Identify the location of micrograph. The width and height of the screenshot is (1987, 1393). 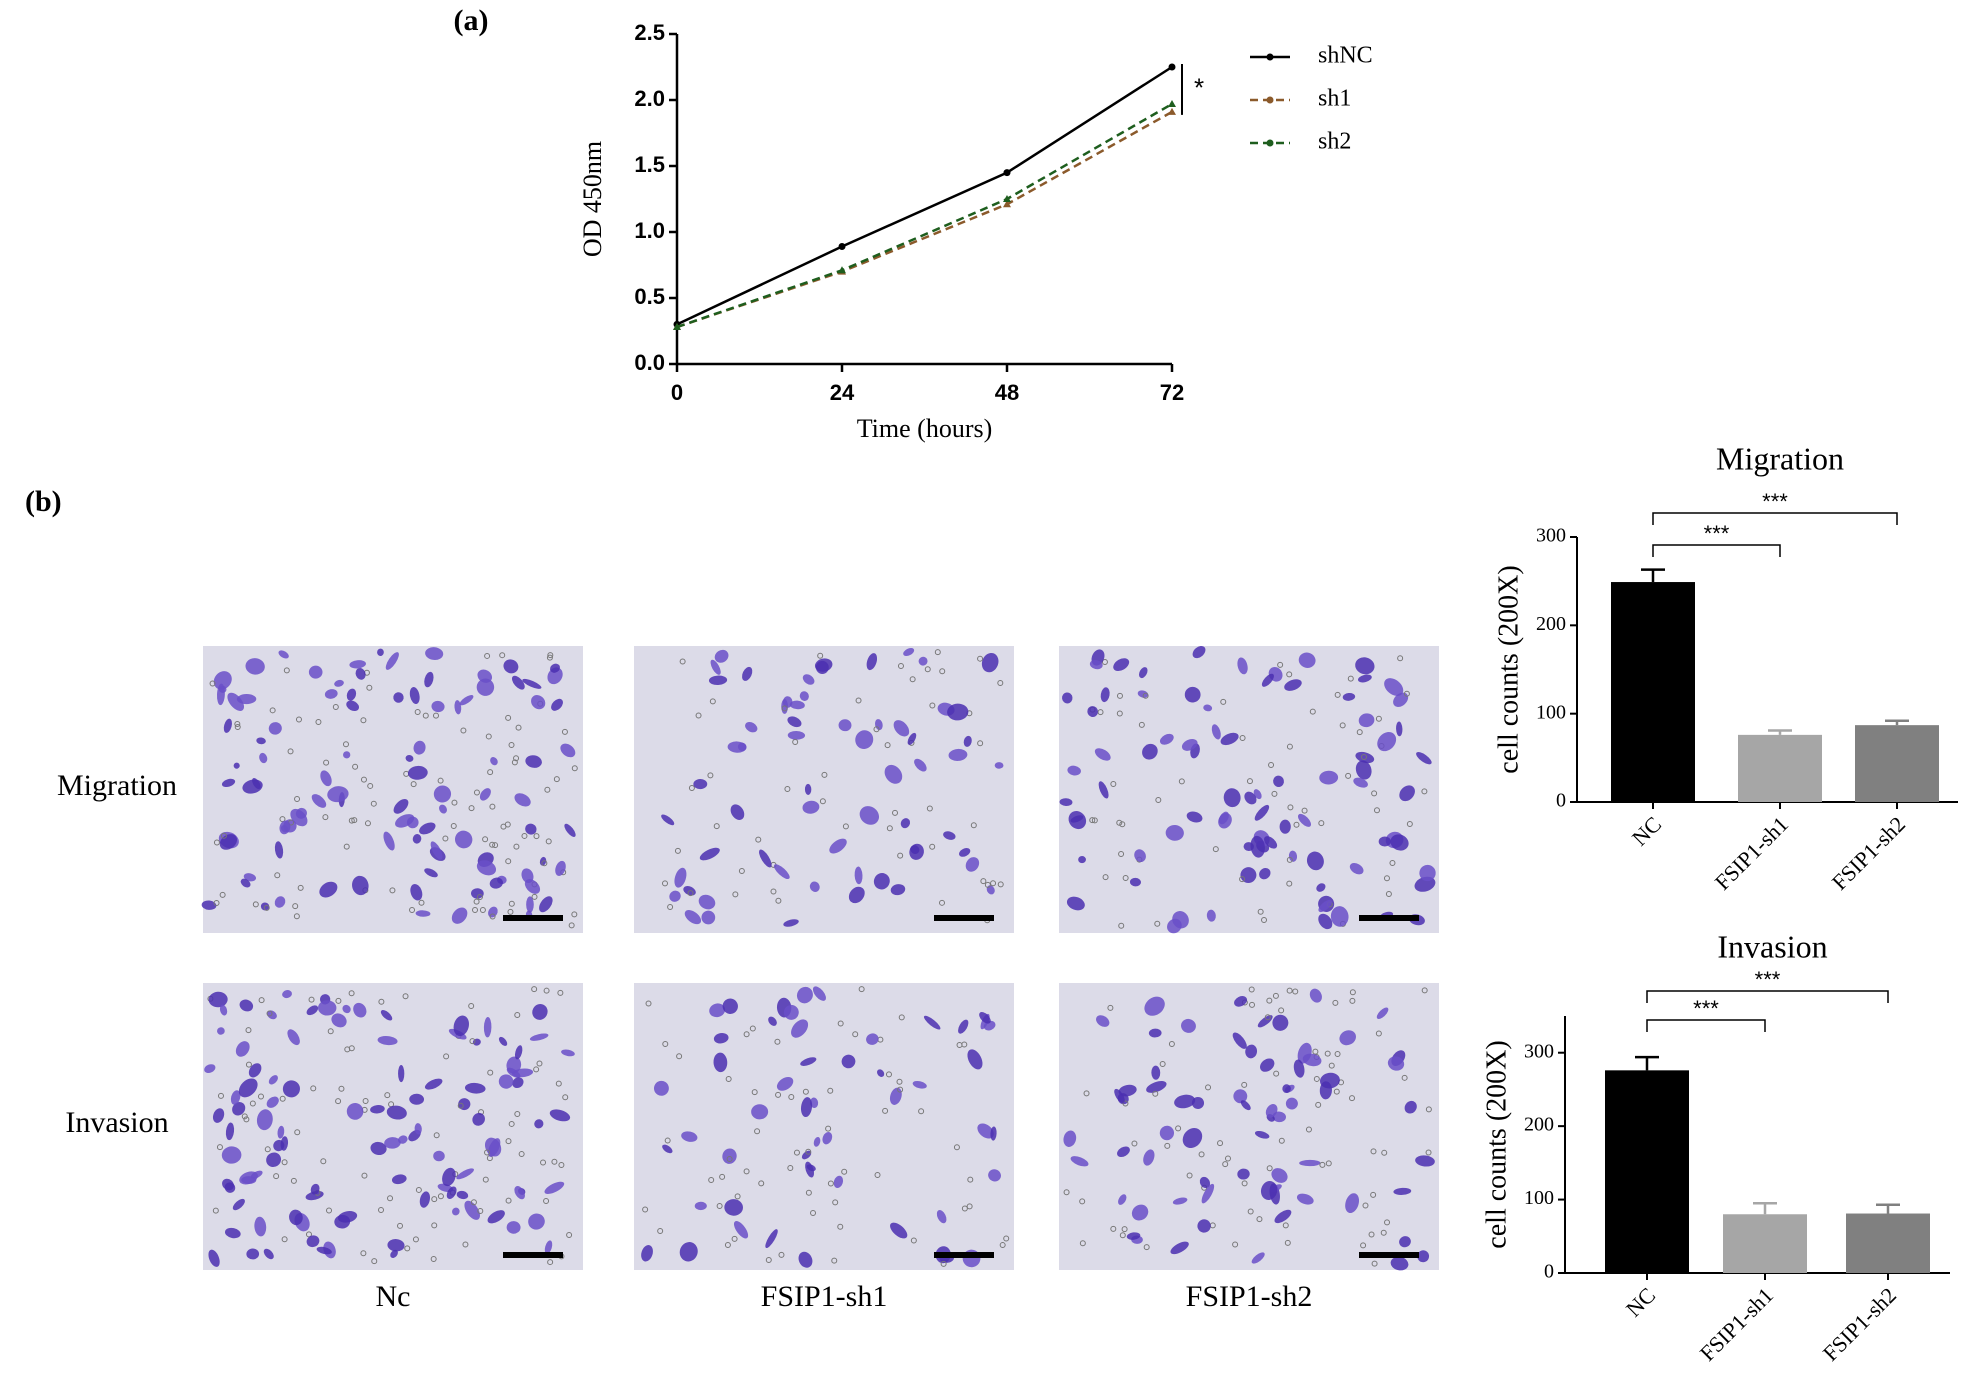
(392, 789).